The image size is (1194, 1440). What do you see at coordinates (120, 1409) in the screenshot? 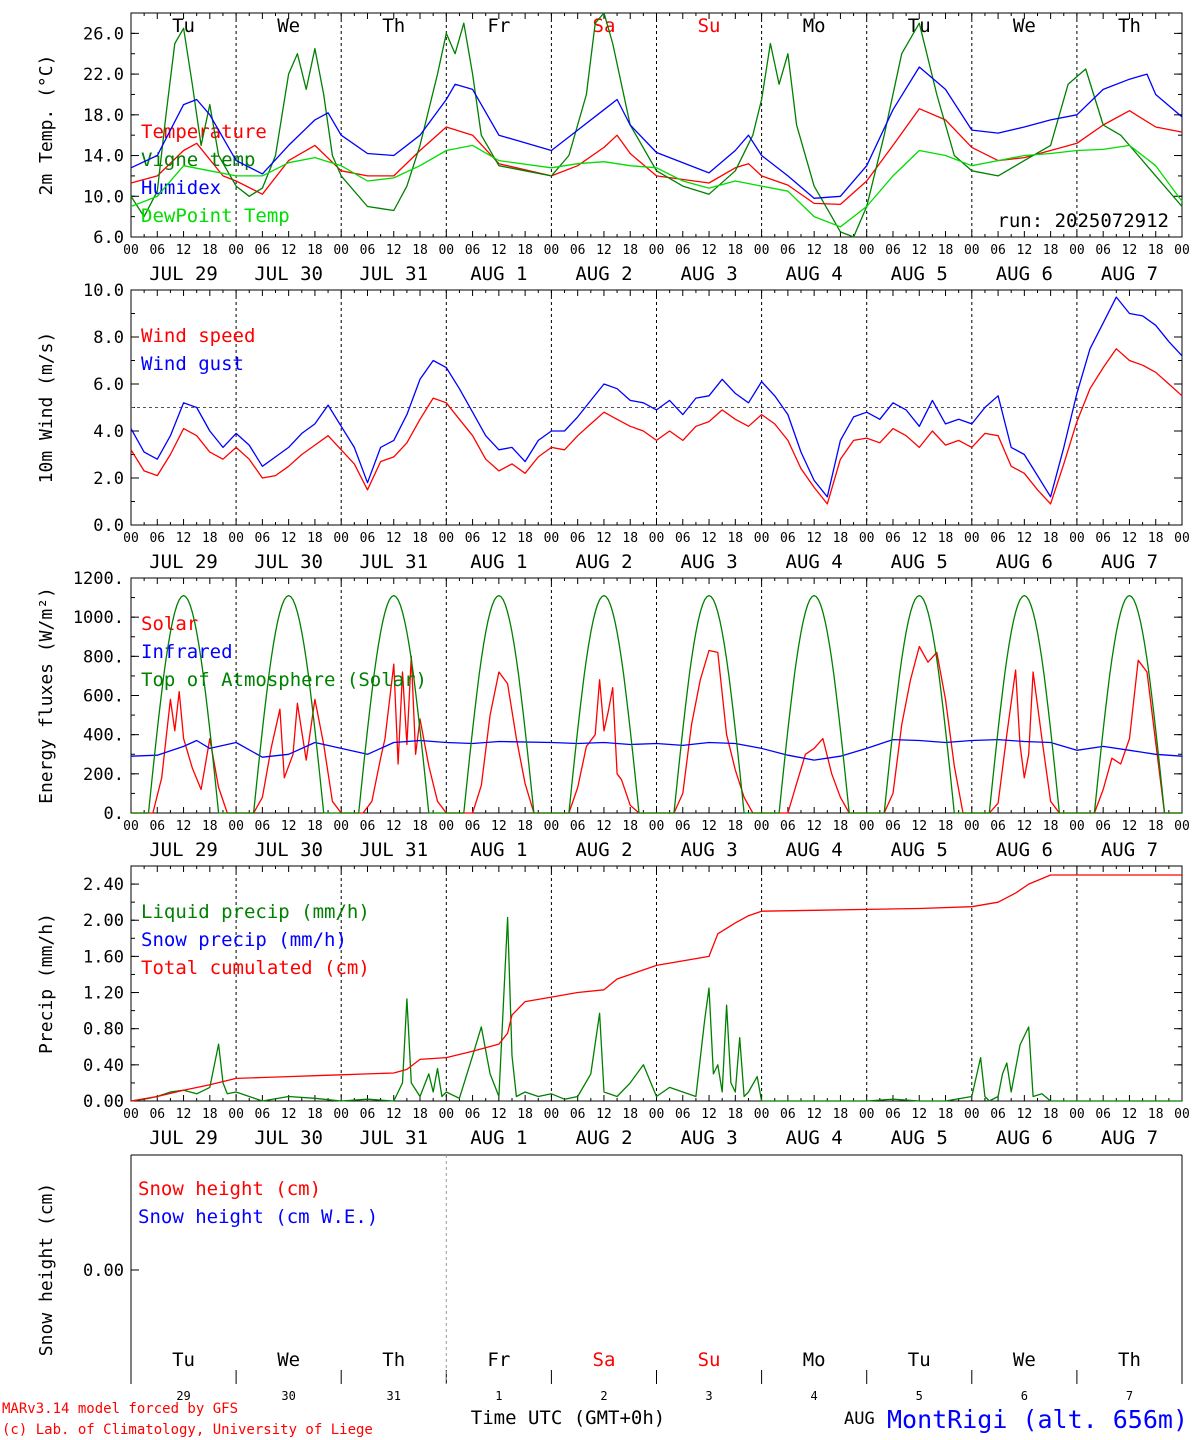
I see `credit-line-1: MARv3.14 model forced by GFS` at bounding box center [120, 1409].